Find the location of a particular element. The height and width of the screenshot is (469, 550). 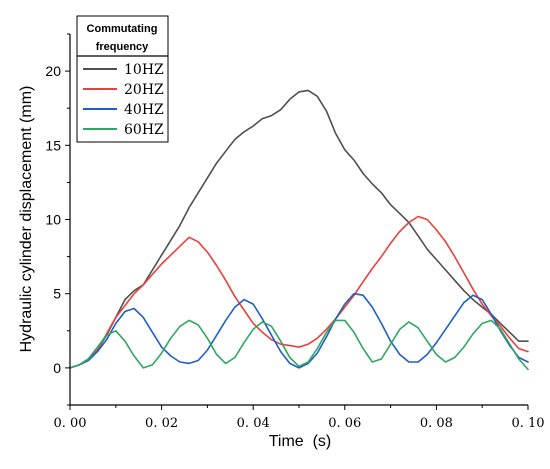

legend-label-40hz: 40HZ is located at coordinates (144, 110).